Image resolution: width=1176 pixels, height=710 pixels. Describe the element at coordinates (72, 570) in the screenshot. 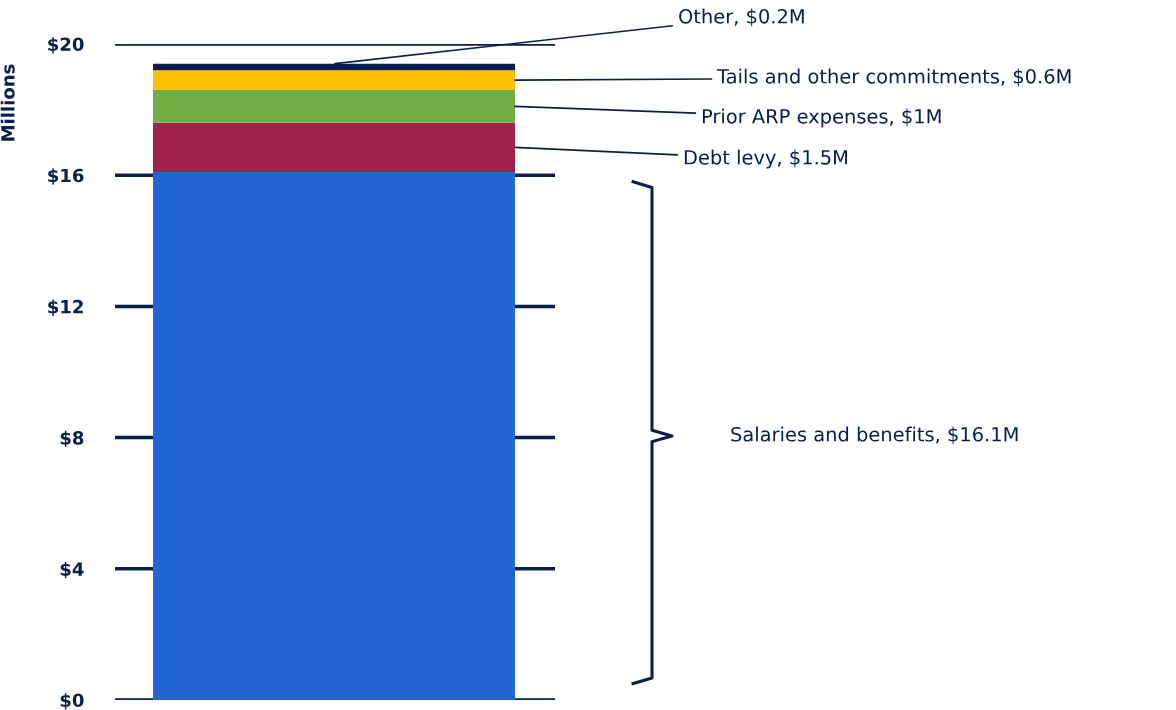

I see `y-tick-label: $4` at that location.